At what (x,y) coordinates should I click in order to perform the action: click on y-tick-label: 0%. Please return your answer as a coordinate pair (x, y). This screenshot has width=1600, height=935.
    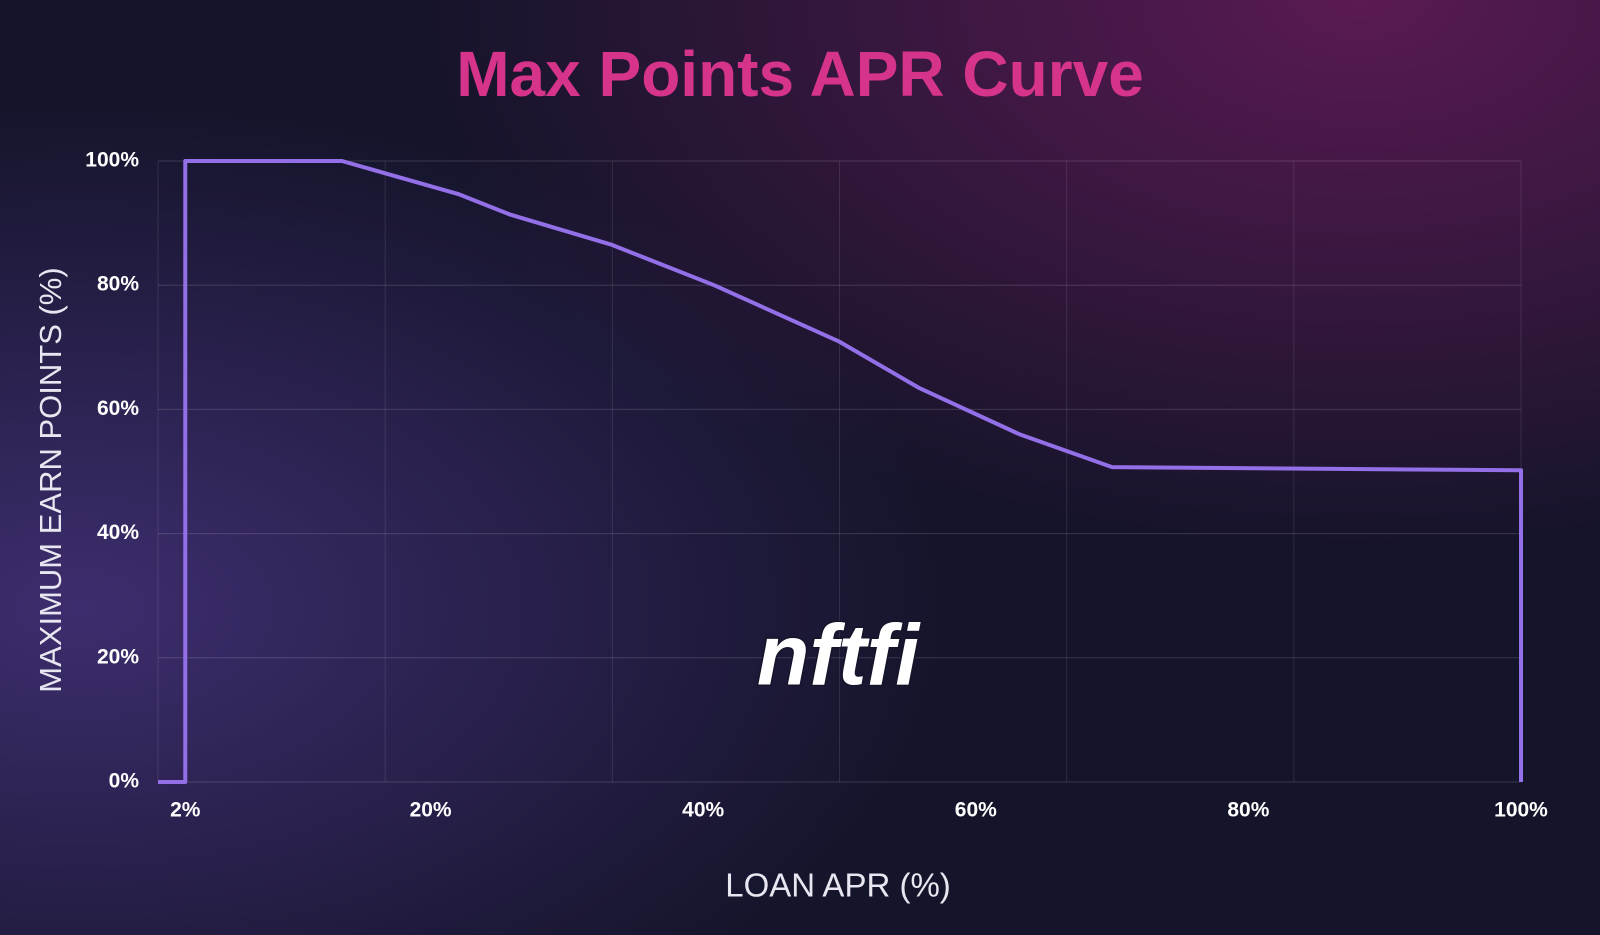
    Looking at the image, I should click on (124, 781).